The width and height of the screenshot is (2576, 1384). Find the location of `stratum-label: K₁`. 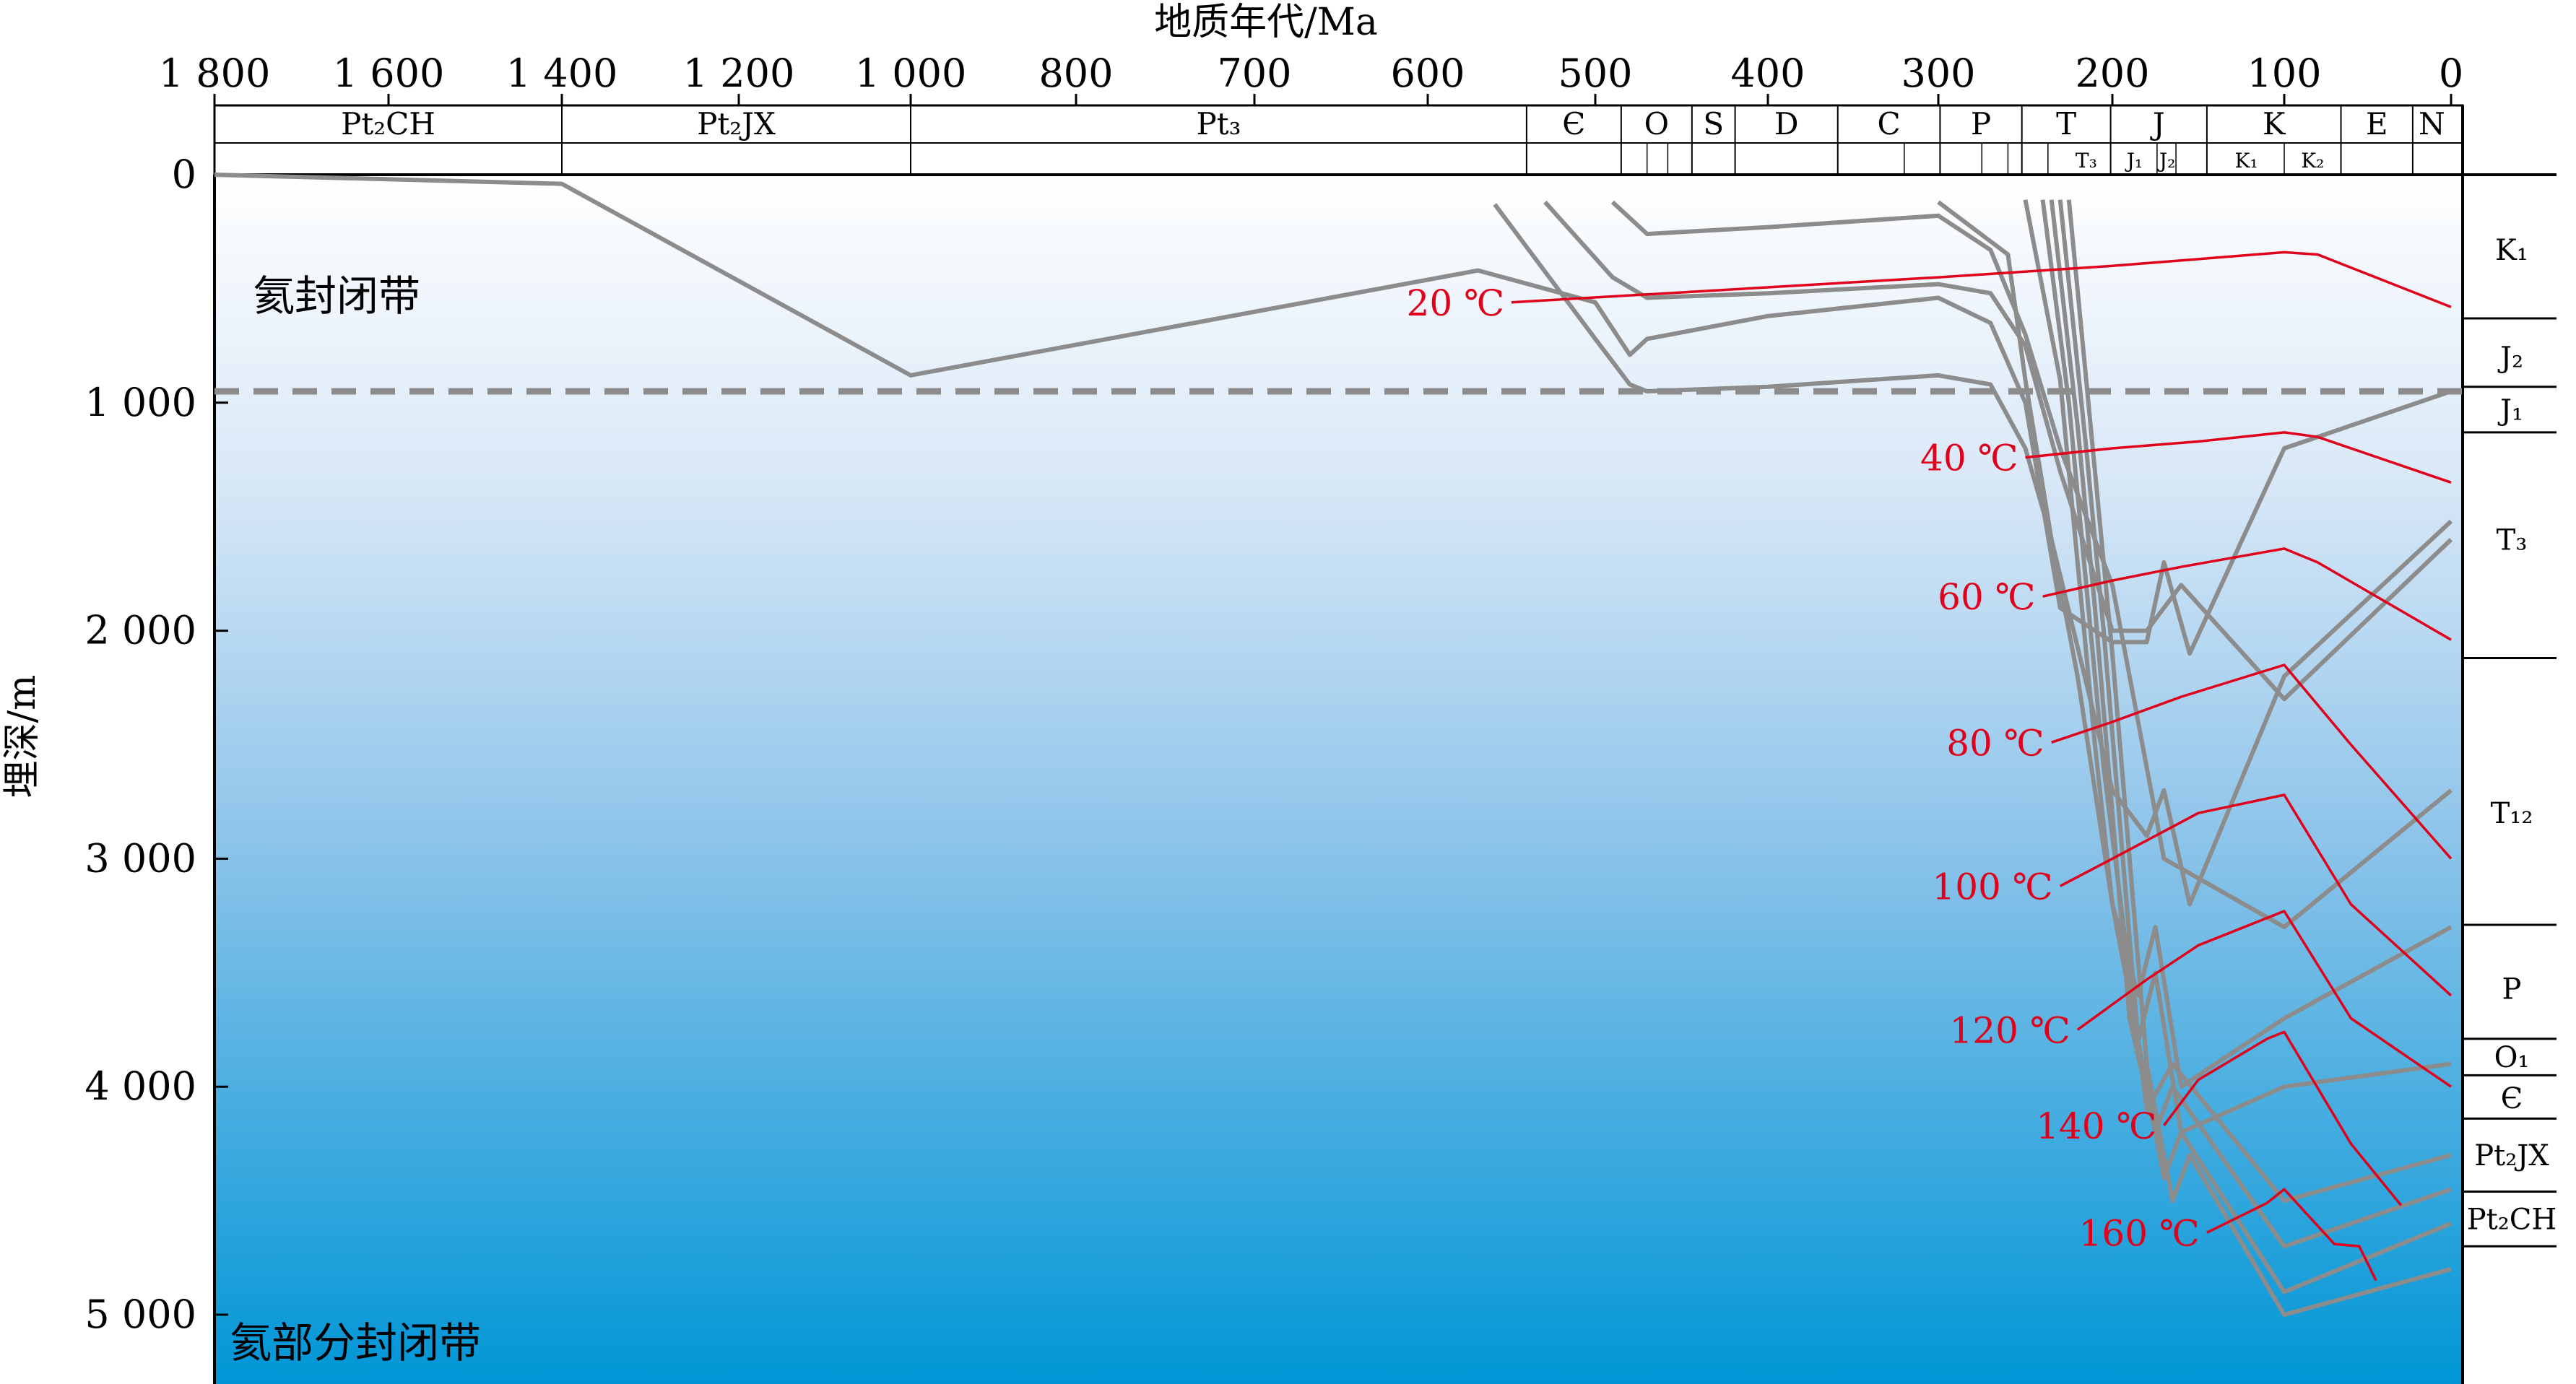

stratum-label: K₁ is located at coordinates (2511, 250).